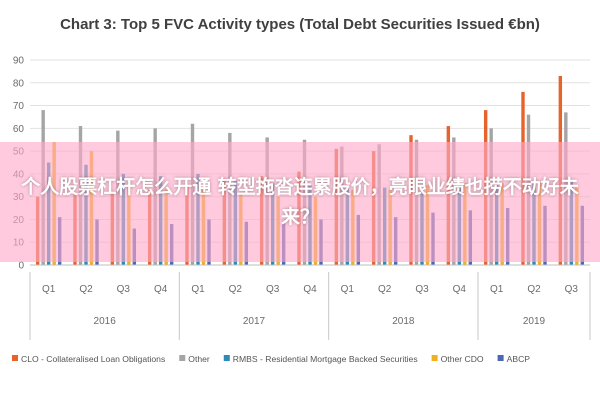 This screenshot has width=600, height=400. Describe the element at coordinates (19, 83) in the screenshot. I see `y-tick-label: 80` at that location.